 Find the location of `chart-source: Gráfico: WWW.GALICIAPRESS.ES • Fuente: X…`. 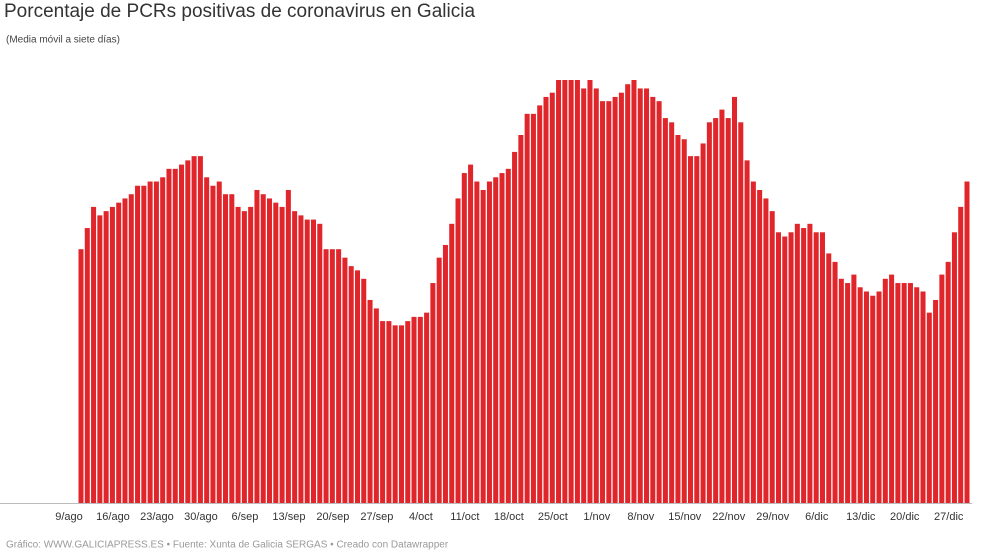

chart-source: Gráfico: WWW.GALICIAPRESS.ES • Fuente: X… is located at coordinates (227, 545).